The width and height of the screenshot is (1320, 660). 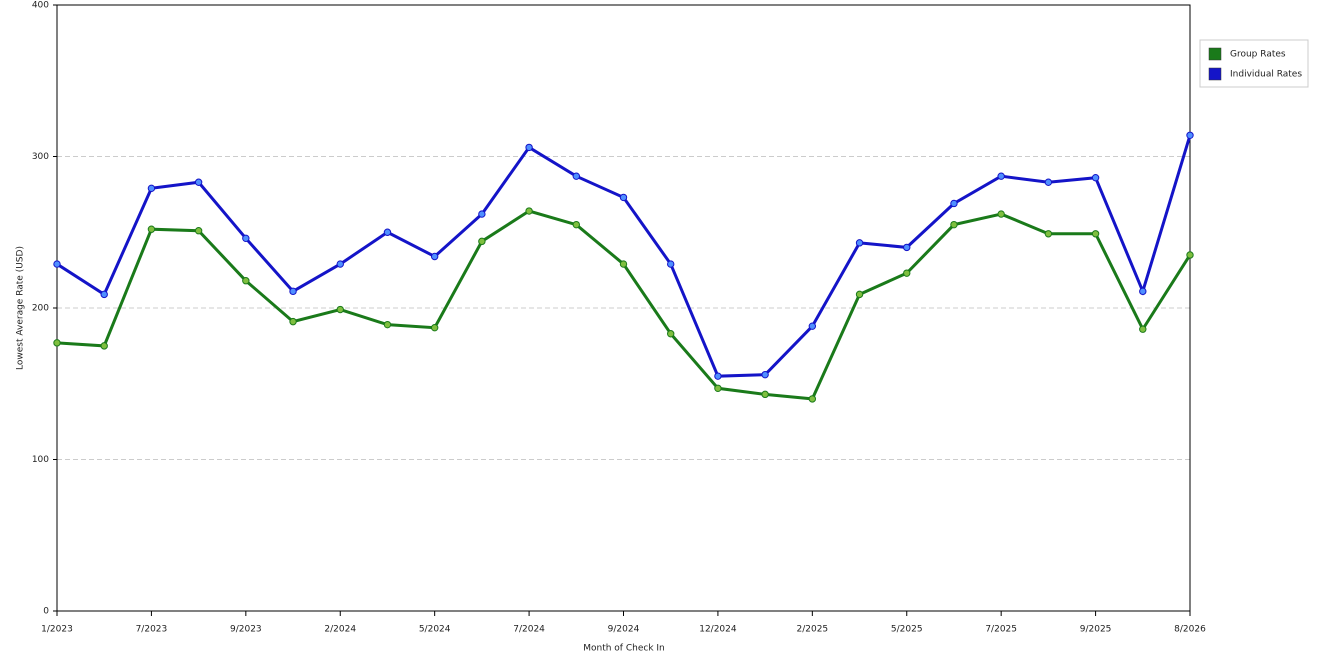 I want to click on x-tick-label: 7/2024, so click(x=529, y=630).